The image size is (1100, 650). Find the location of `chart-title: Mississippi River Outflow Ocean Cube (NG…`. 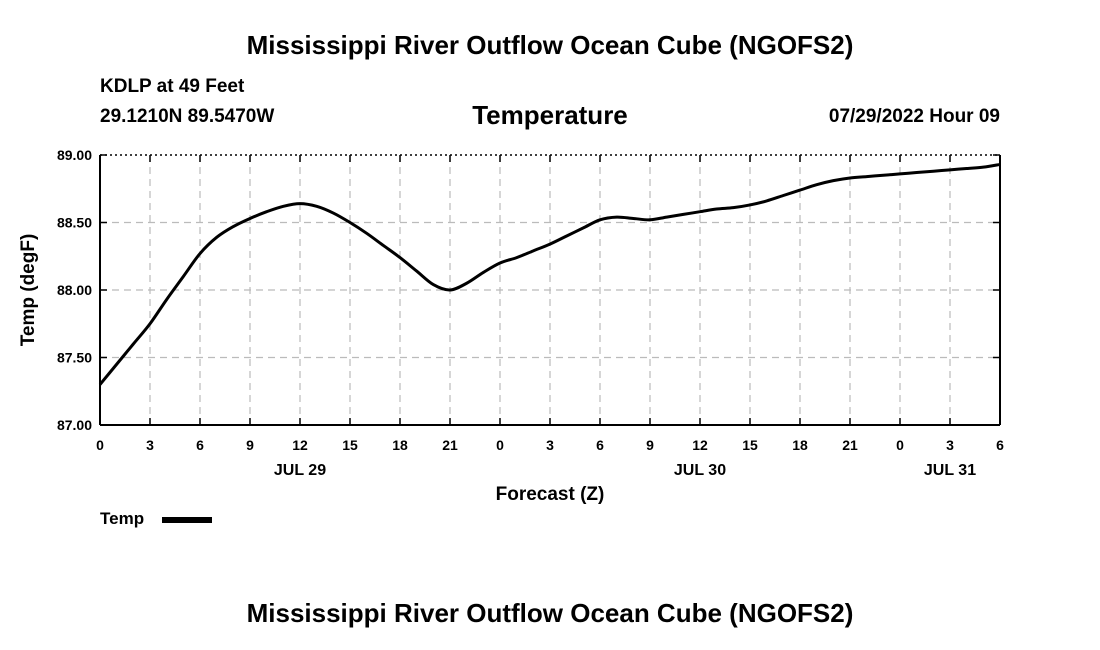

chart-title: Mississippi River Outflow Ocean Cube (NG… is located at coordinates (550, 45).